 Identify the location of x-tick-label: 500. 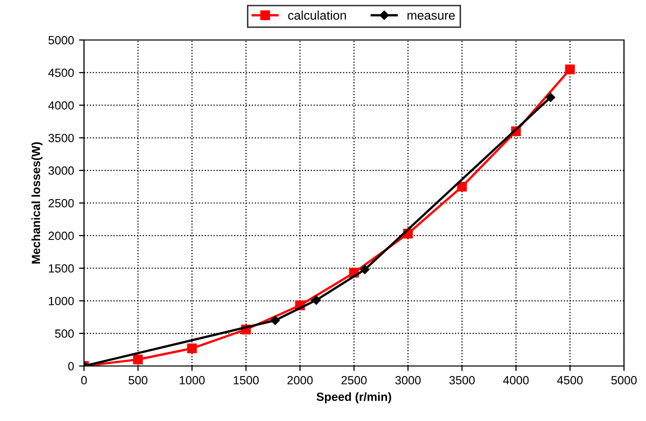
(138, 380).